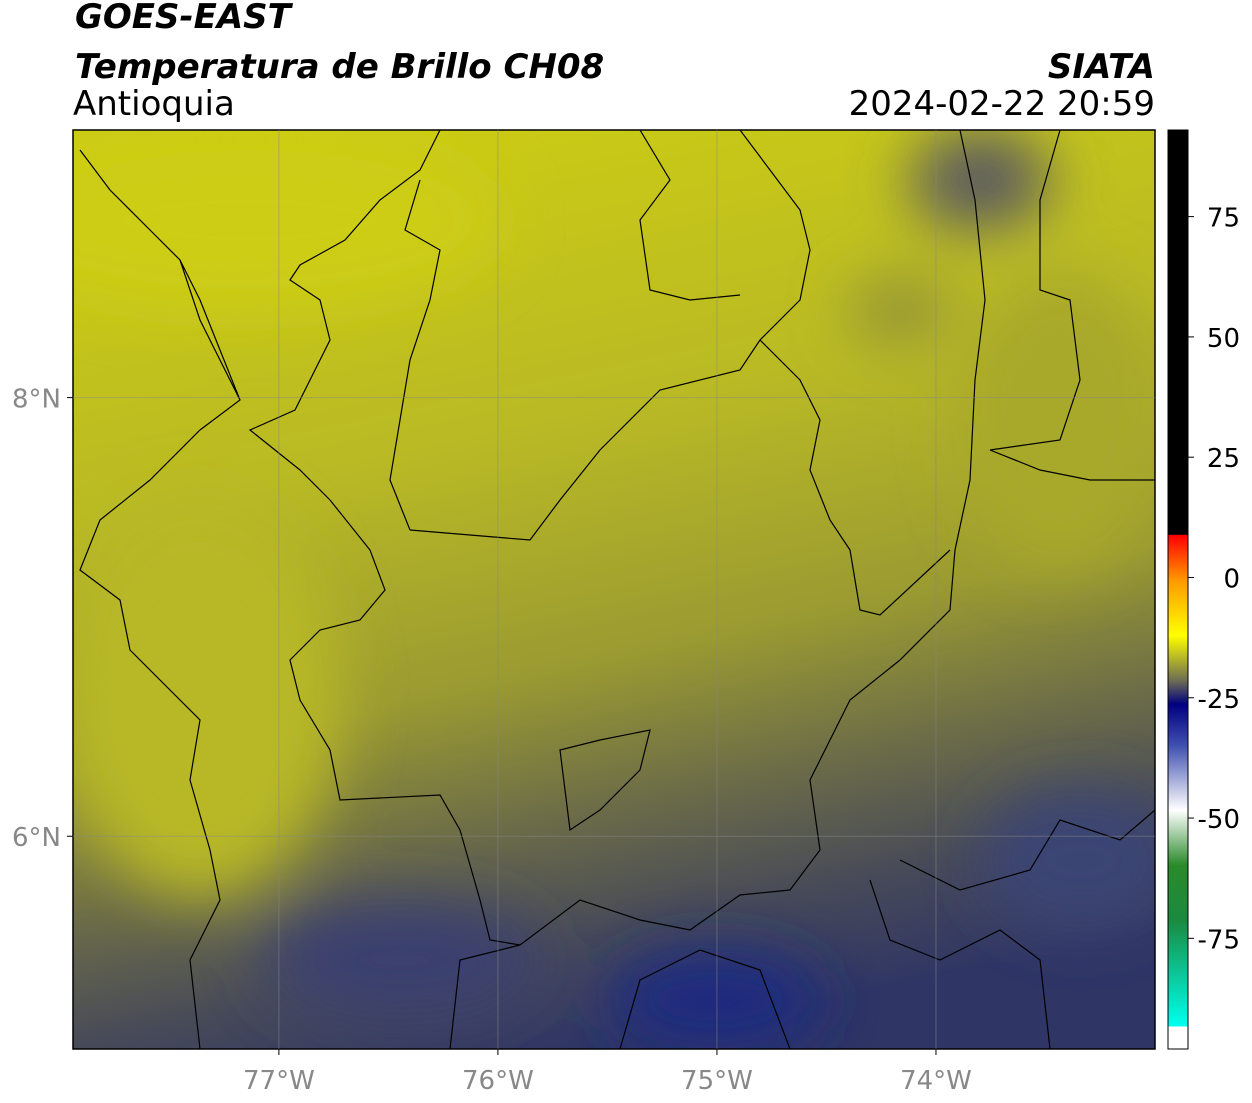  I want to click on colorbar-tick-label: -50, so click(1219, 820).